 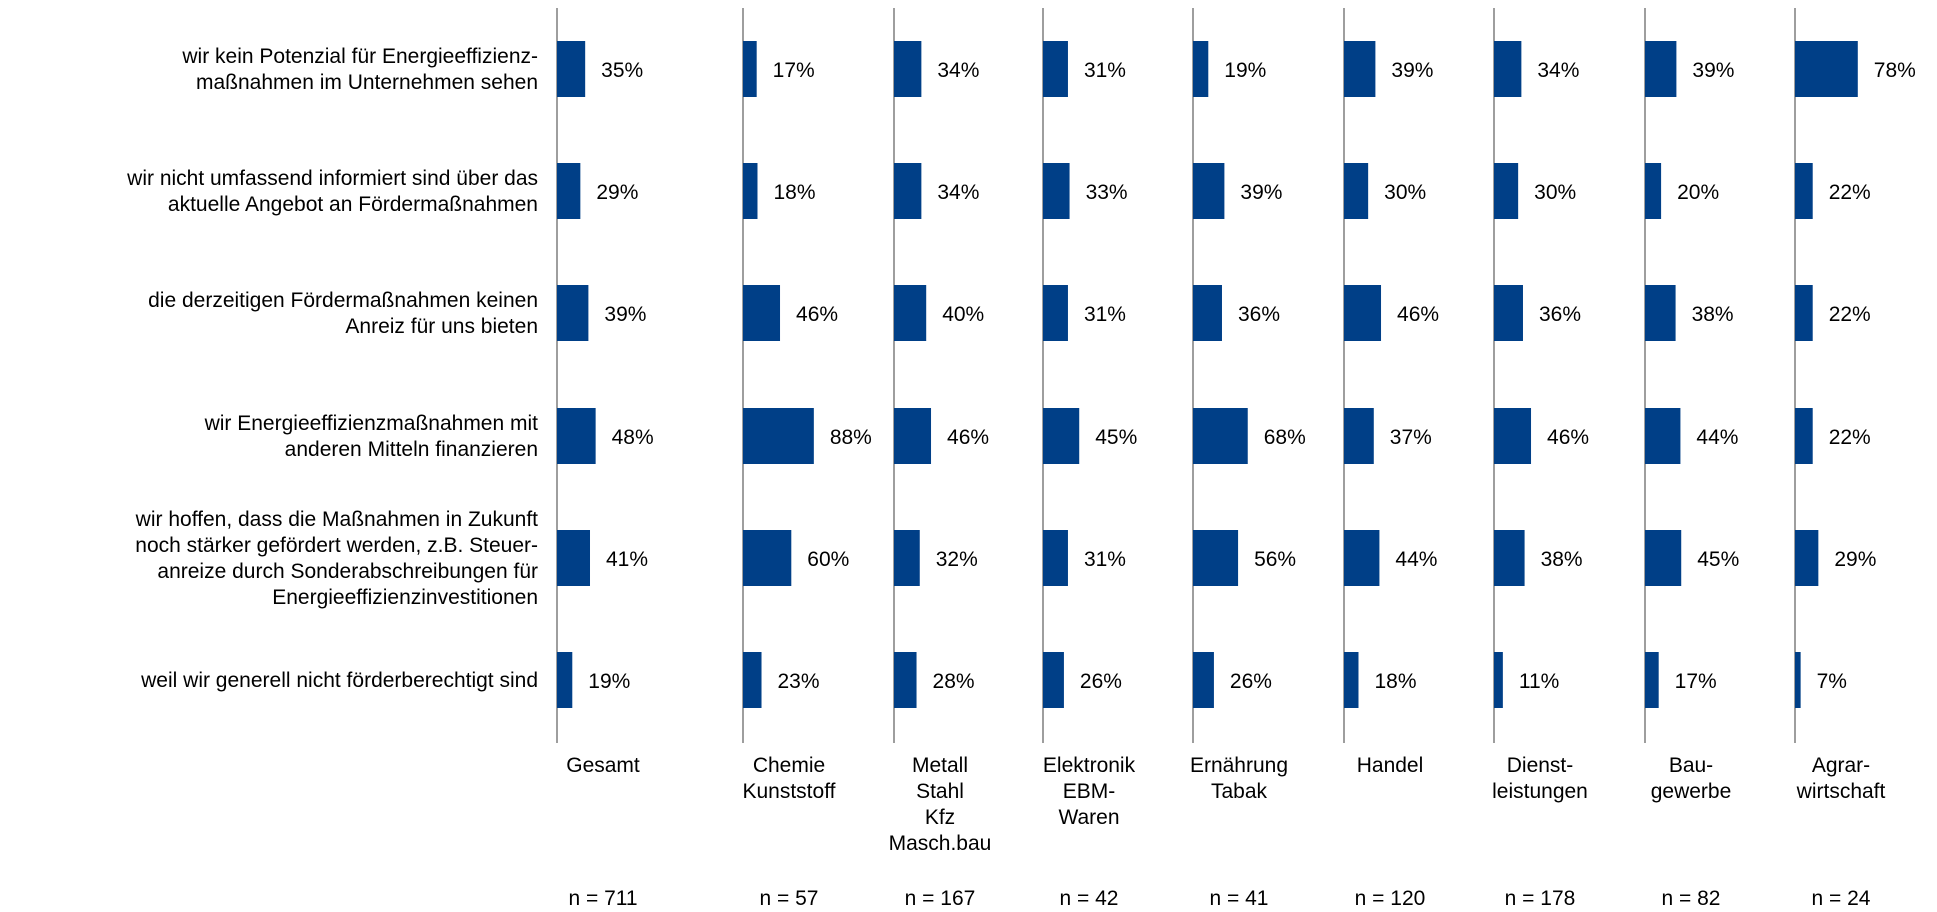 I want to click on data-label: 32%, so click(x=957, y=559).